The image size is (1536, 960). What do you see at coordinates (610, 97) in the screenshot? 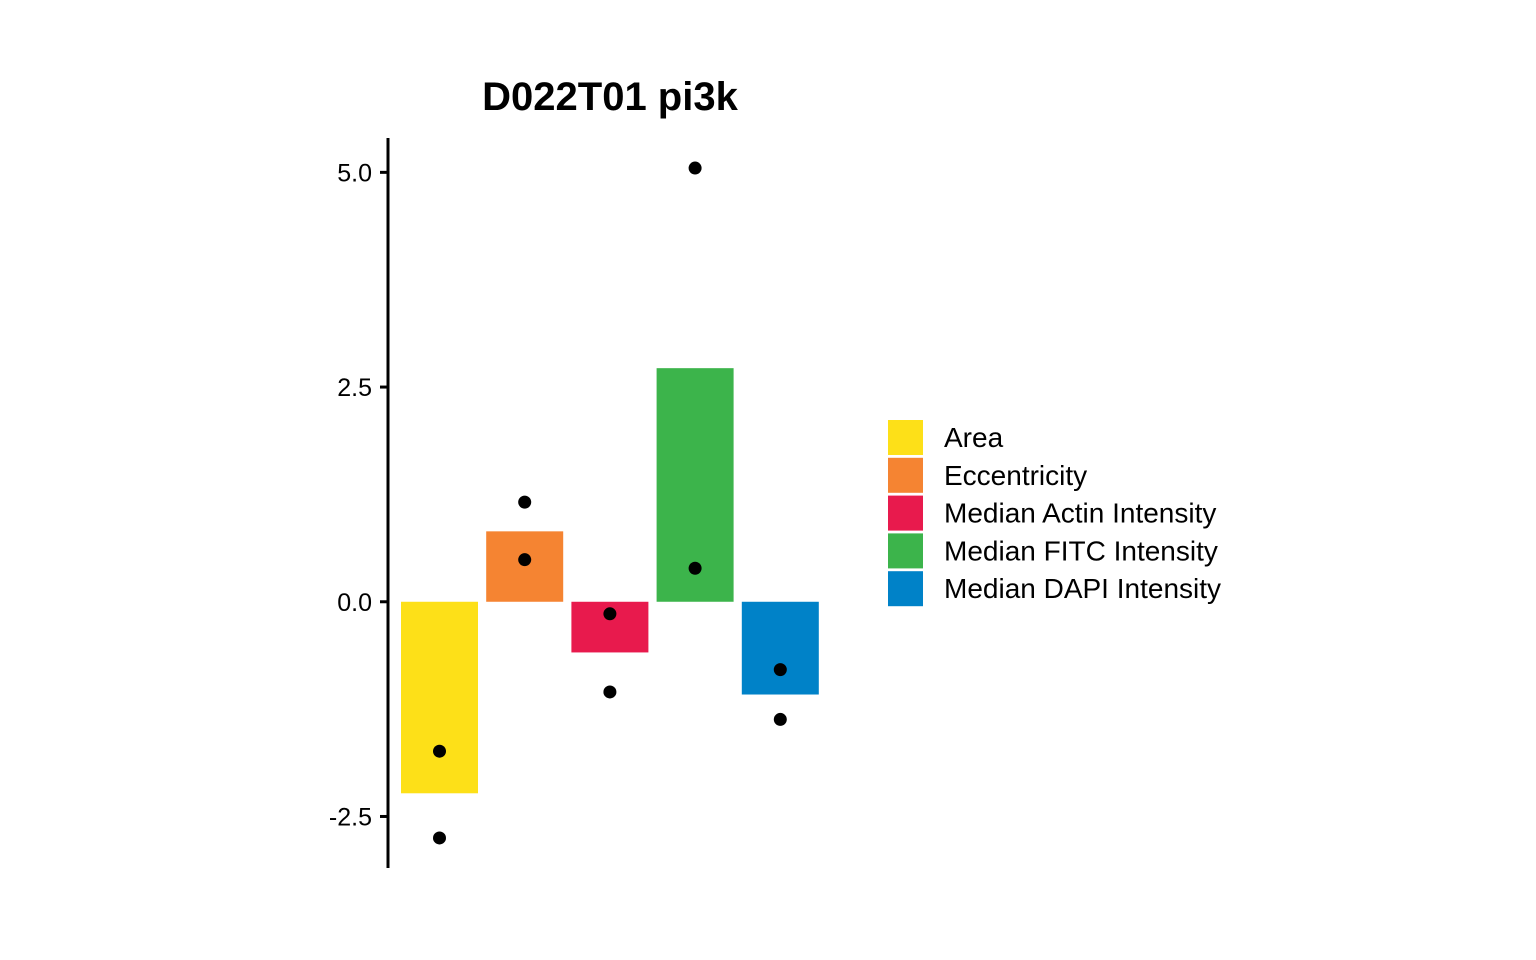
I see `chart-title: D022T01 pi3k` at bounding box center [610, 97].